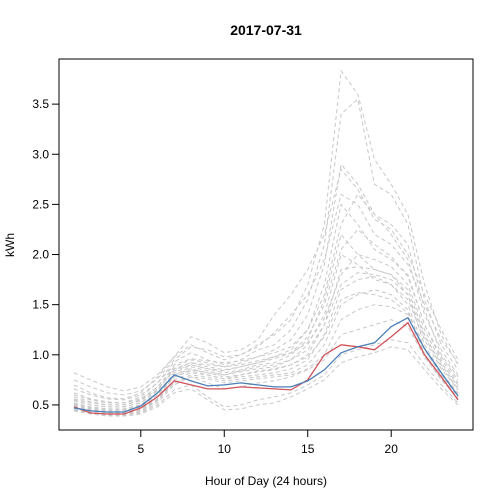  I want to click on chart-title: 2017-07-31, so click(266, 30).